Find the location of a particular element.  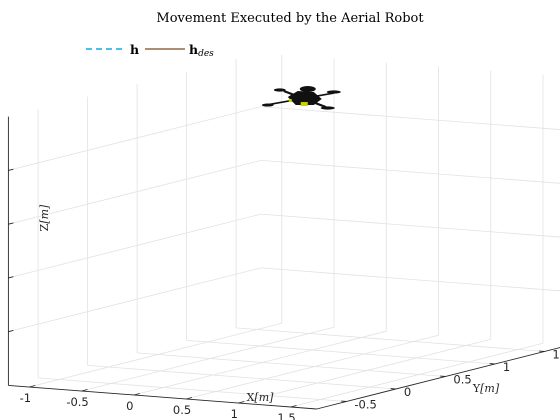

y-tick-label: -0.5 is located at coordinates (365, 405).